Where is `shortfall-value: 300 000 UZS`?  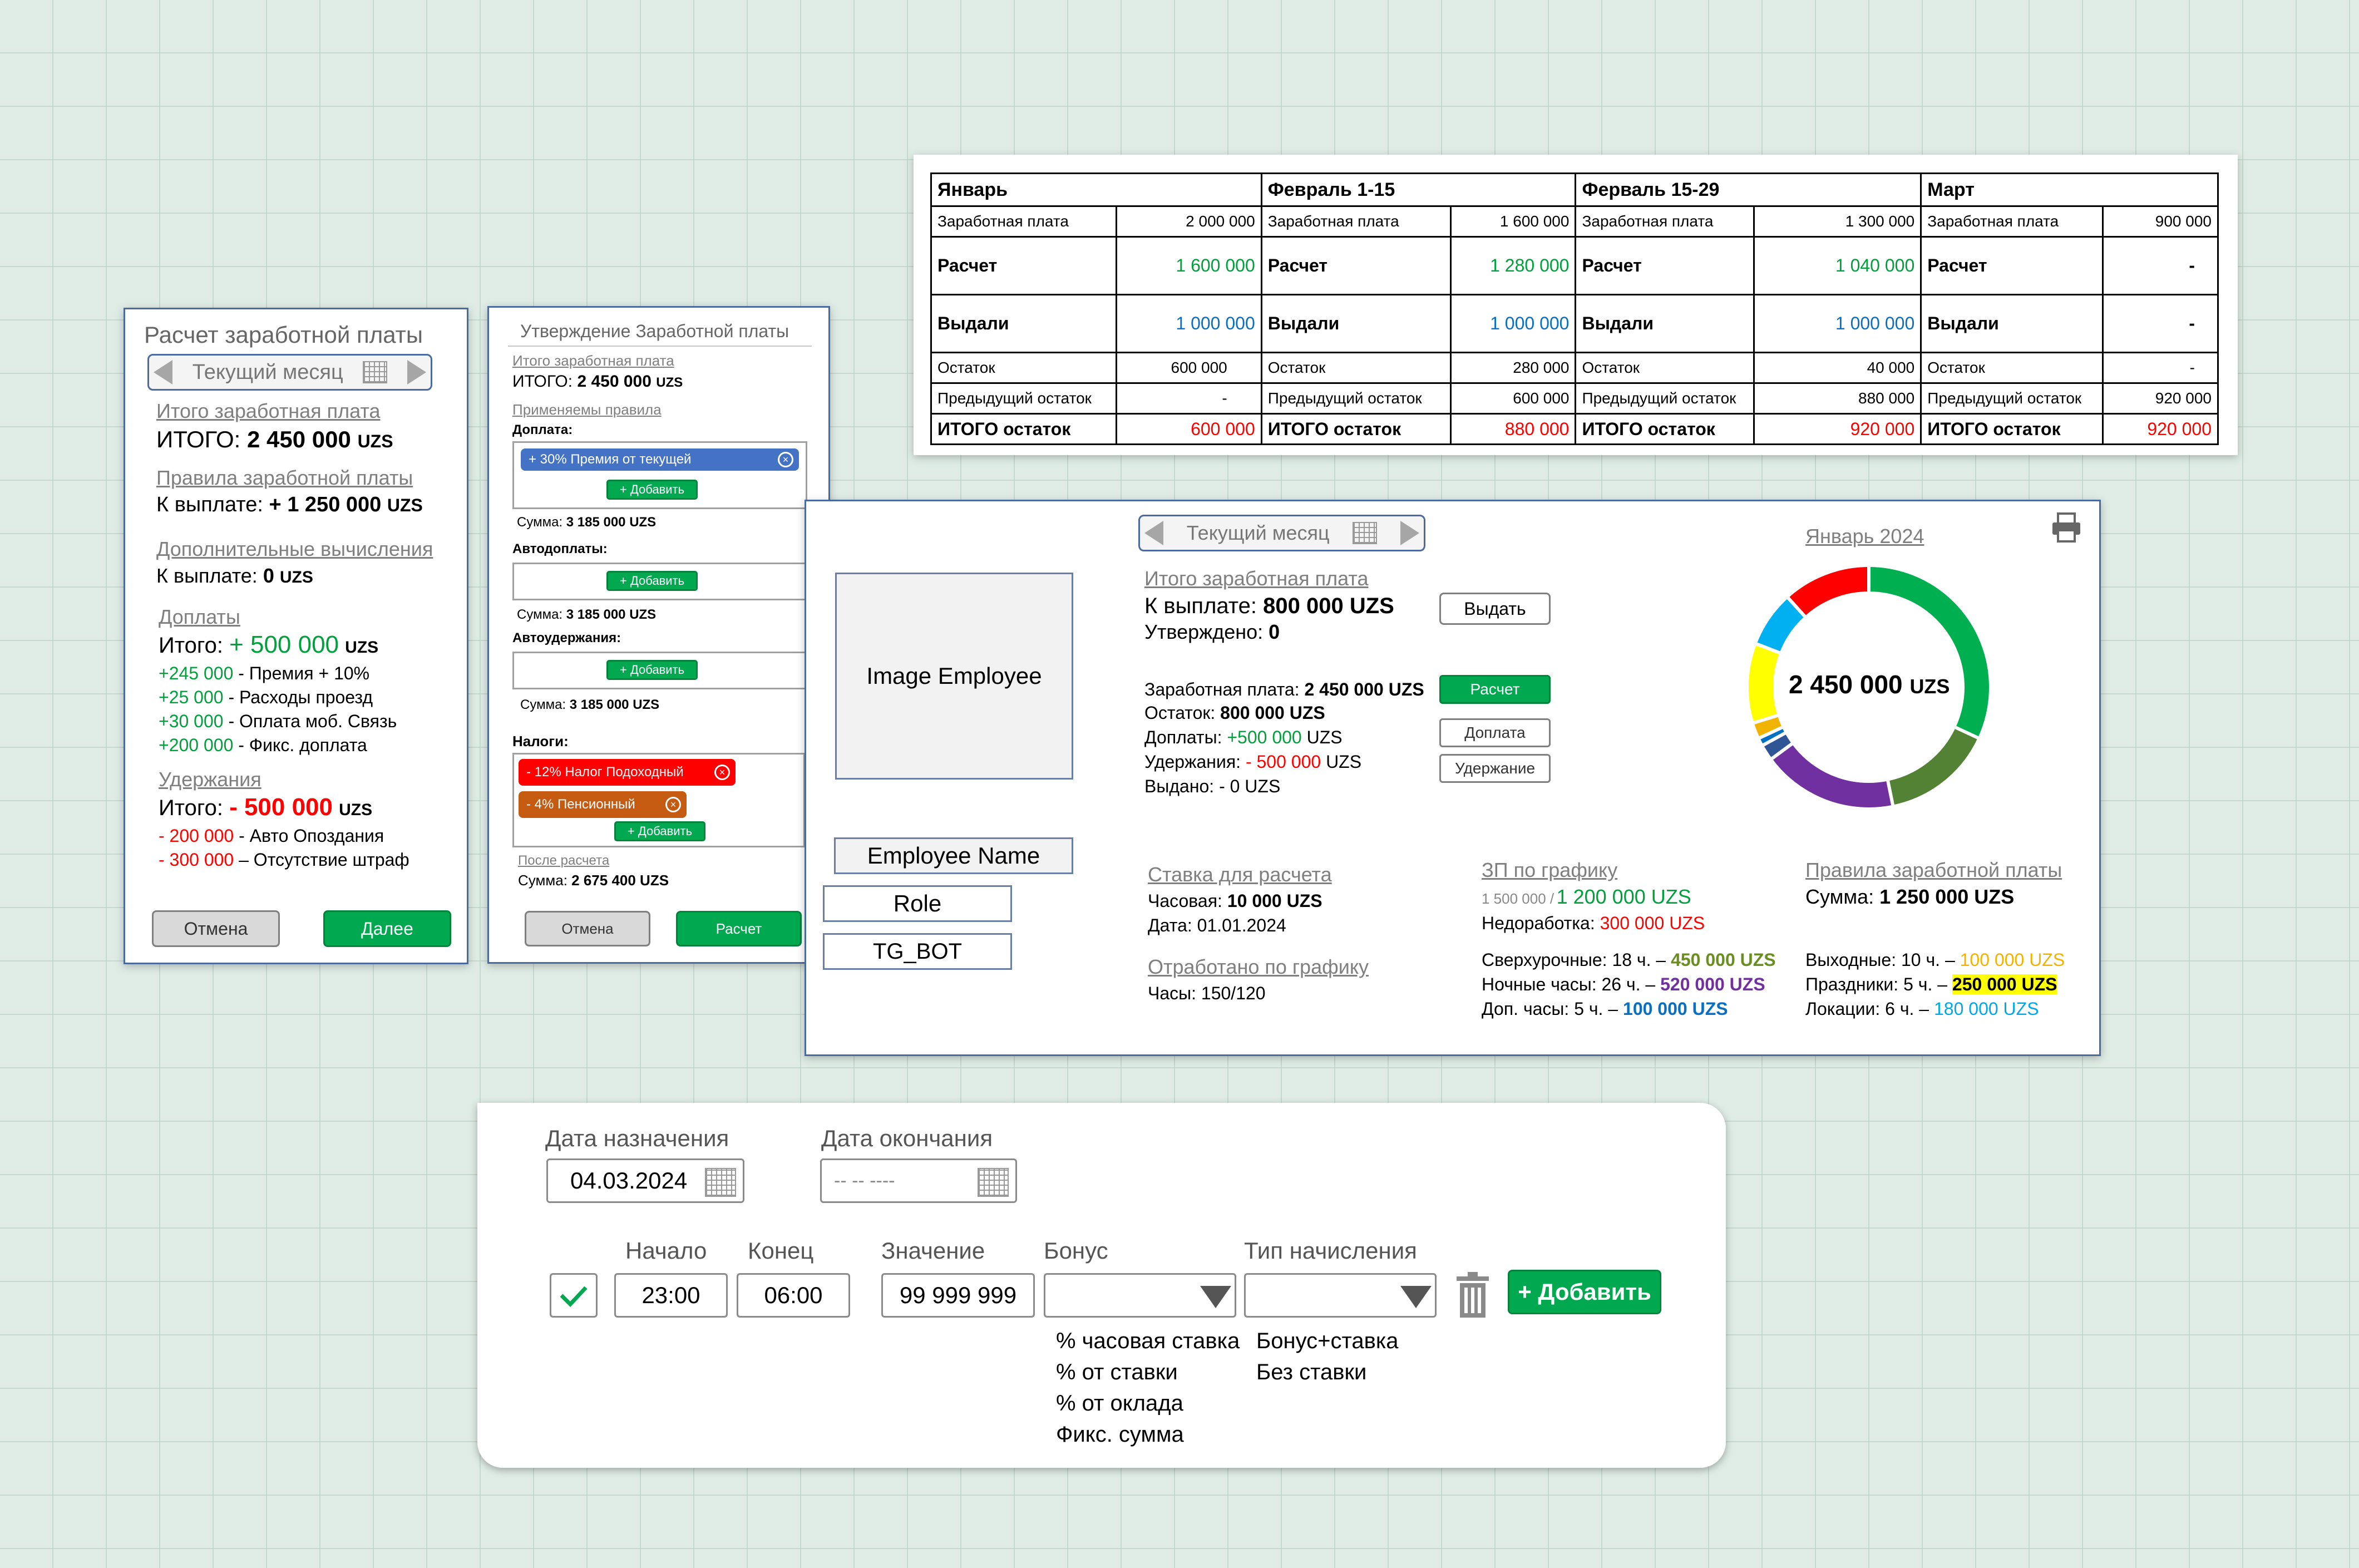
shortfall-value: 300 000 UZS is located at coordinates (1652, 923).